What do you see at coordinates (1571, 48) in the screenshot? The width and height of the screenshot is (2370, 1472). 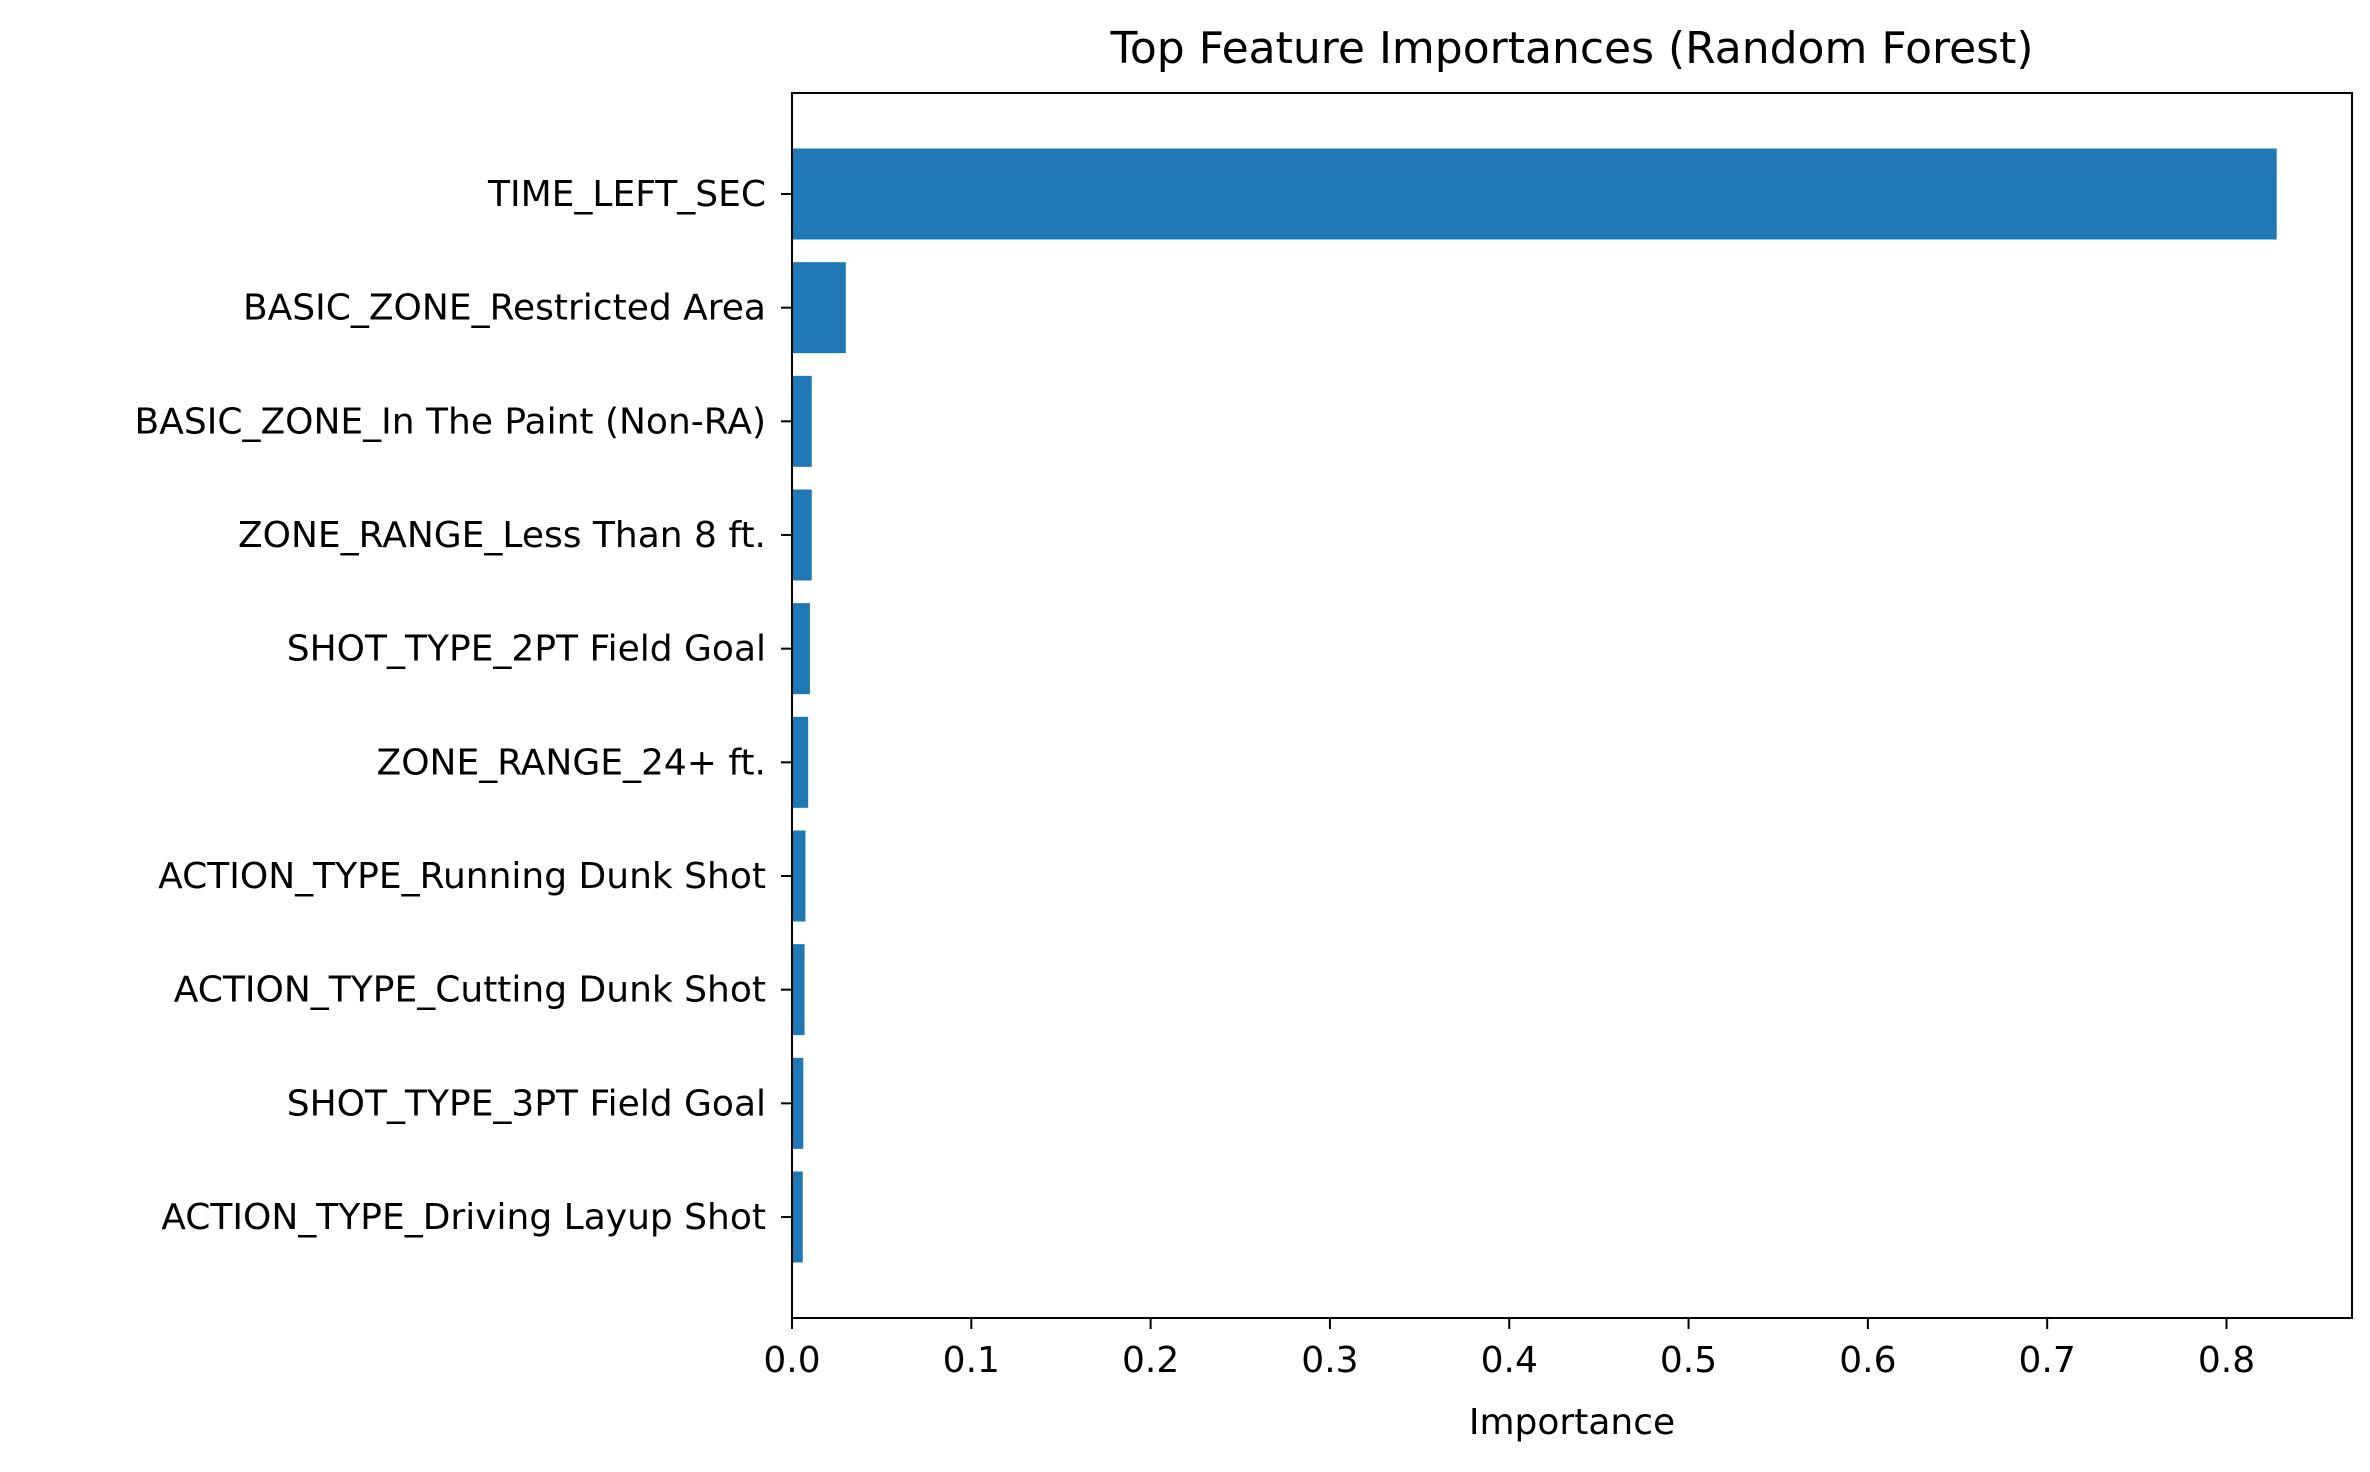 I see `chart-title: Top Feature Importances (Random Forest)` at bounding box center [1571, 48].